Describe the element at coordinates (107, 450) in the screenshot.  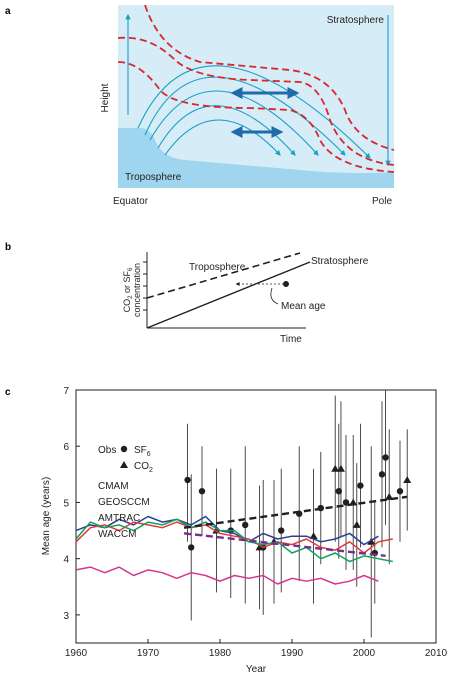
I see `legend-obs: Obs` at that location.